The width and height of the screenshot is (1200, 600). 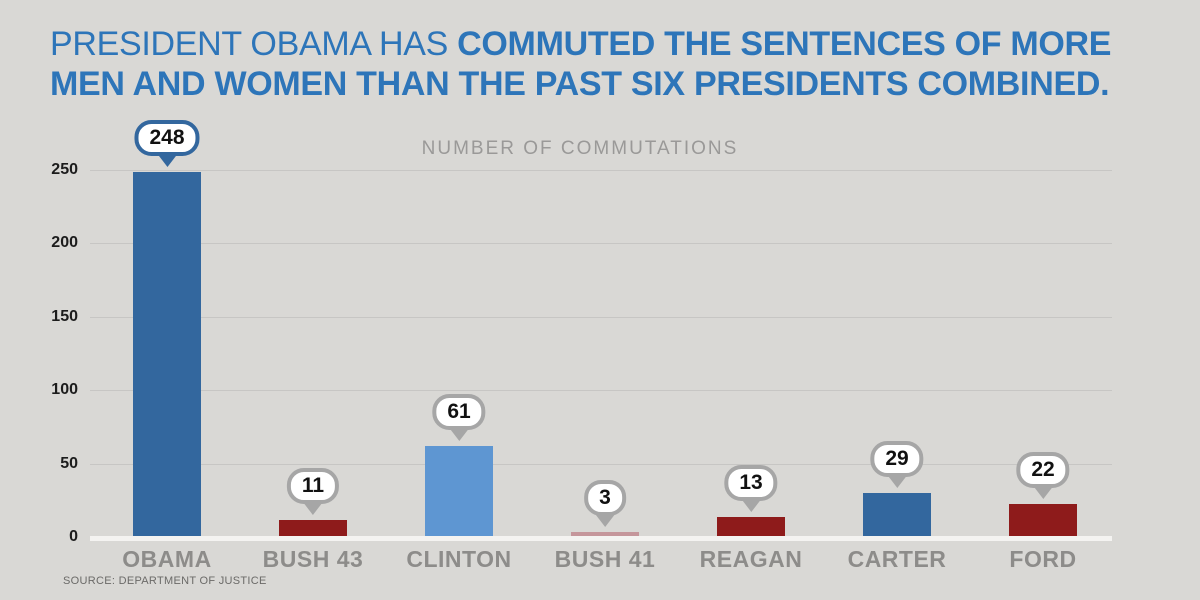 What do you see at coordinates (897, 459) in the screenshot?
I see `callout-bubble-value: 29` at bounding box center [897, 459].